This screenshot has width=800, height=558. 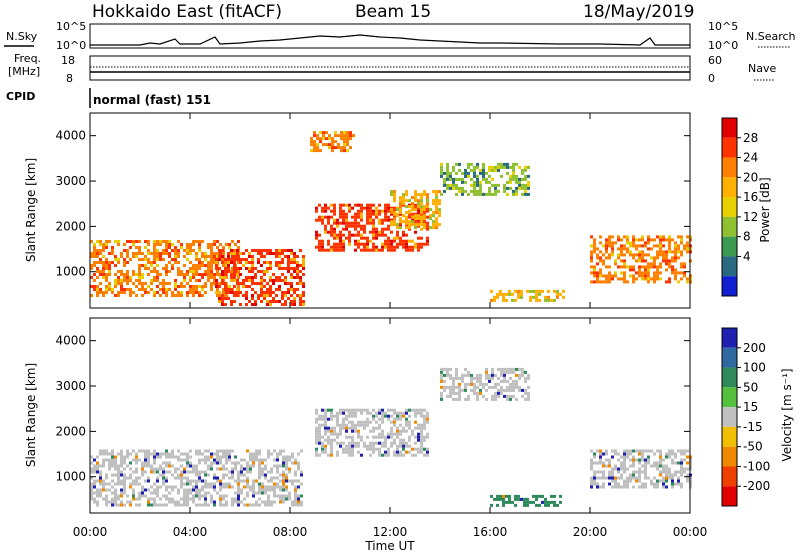 I want to click on x-tick-label: 04:00, so click(x=190, y=532).